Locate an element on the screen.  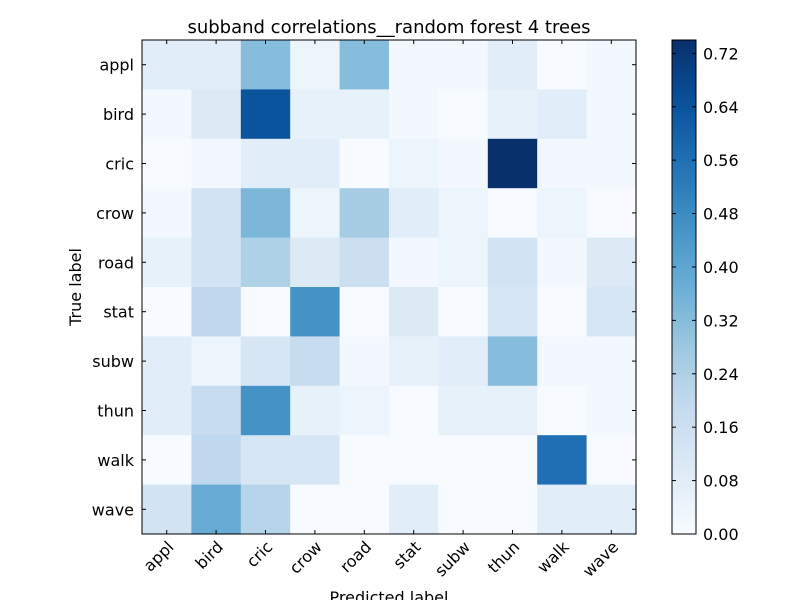
colorbar-tick-label: 0.16 is located at coordinates (721, 427).